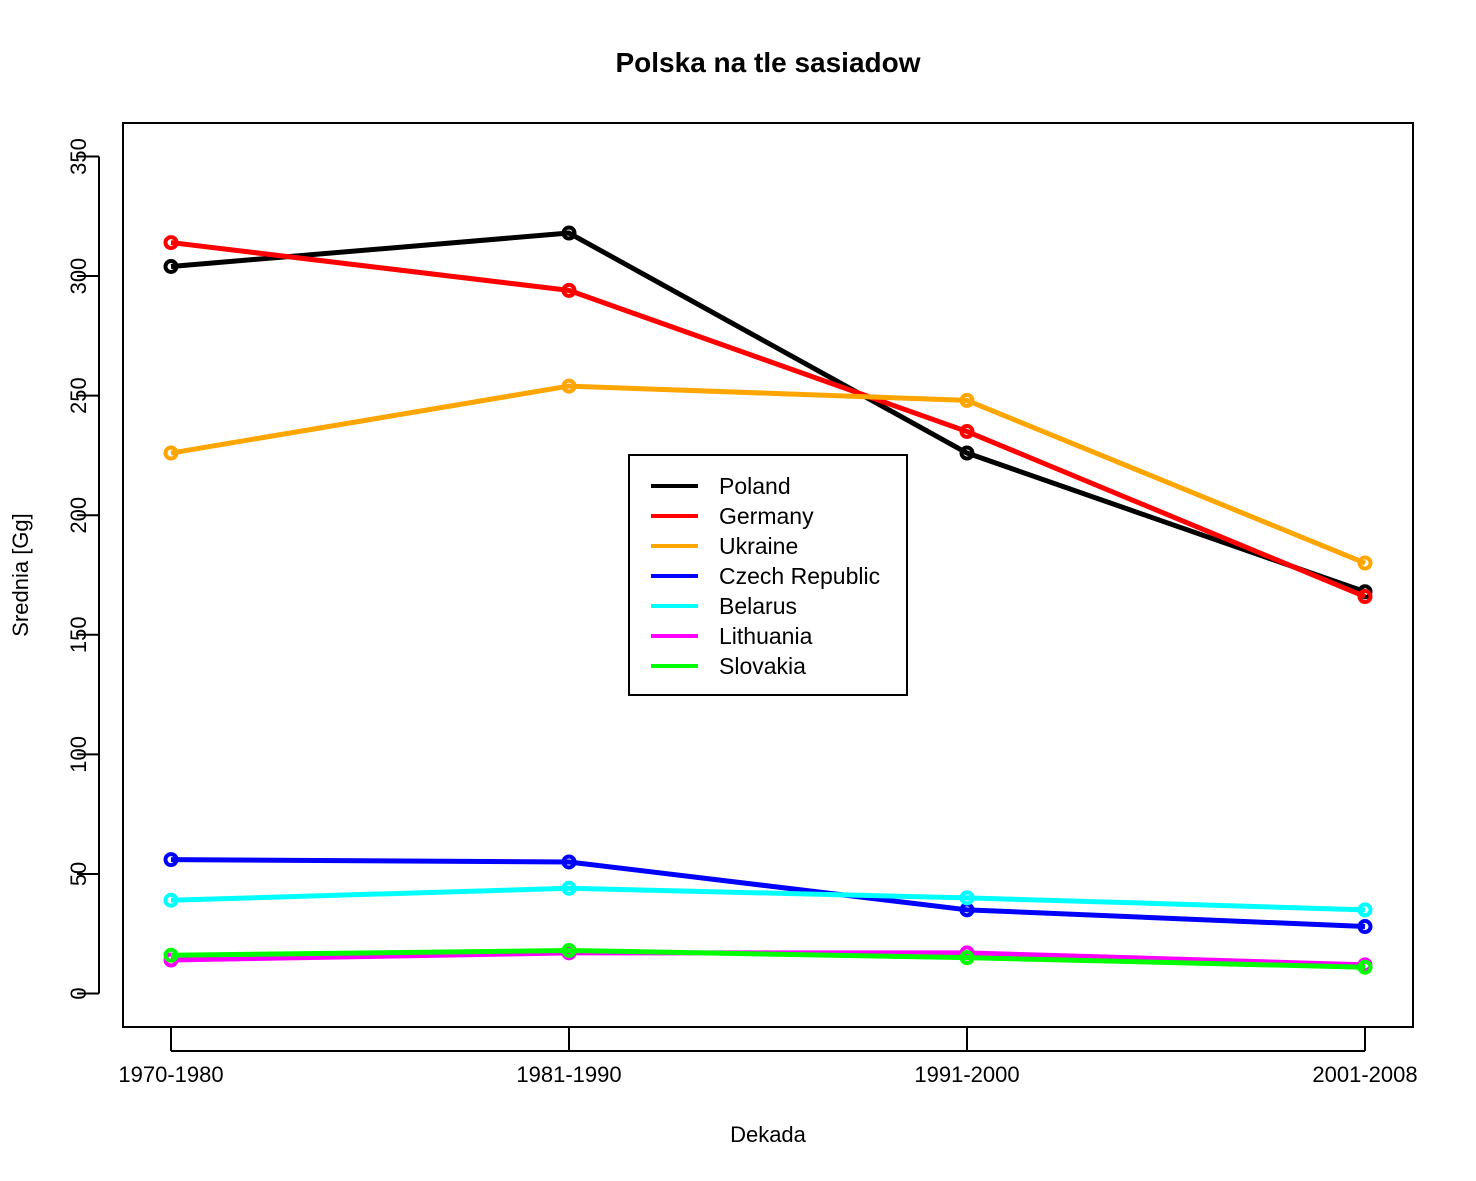  What do you see at coordinates (768, 1134) in the screenshot?
I see `x-axis-label: Dekada` at bounding box center [768, 1134].